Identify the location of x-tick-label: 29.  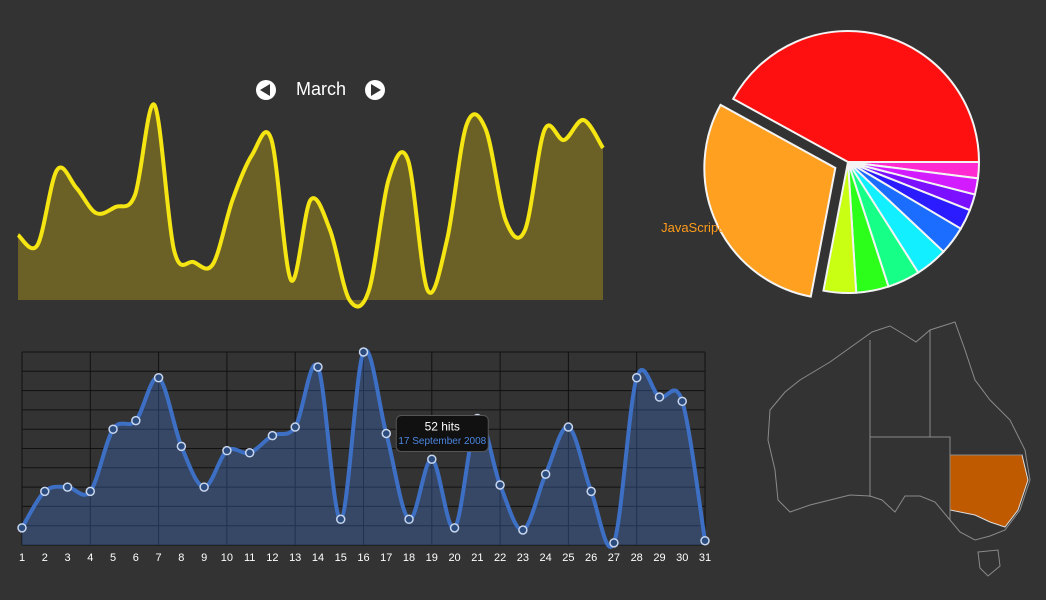
(659, 558).